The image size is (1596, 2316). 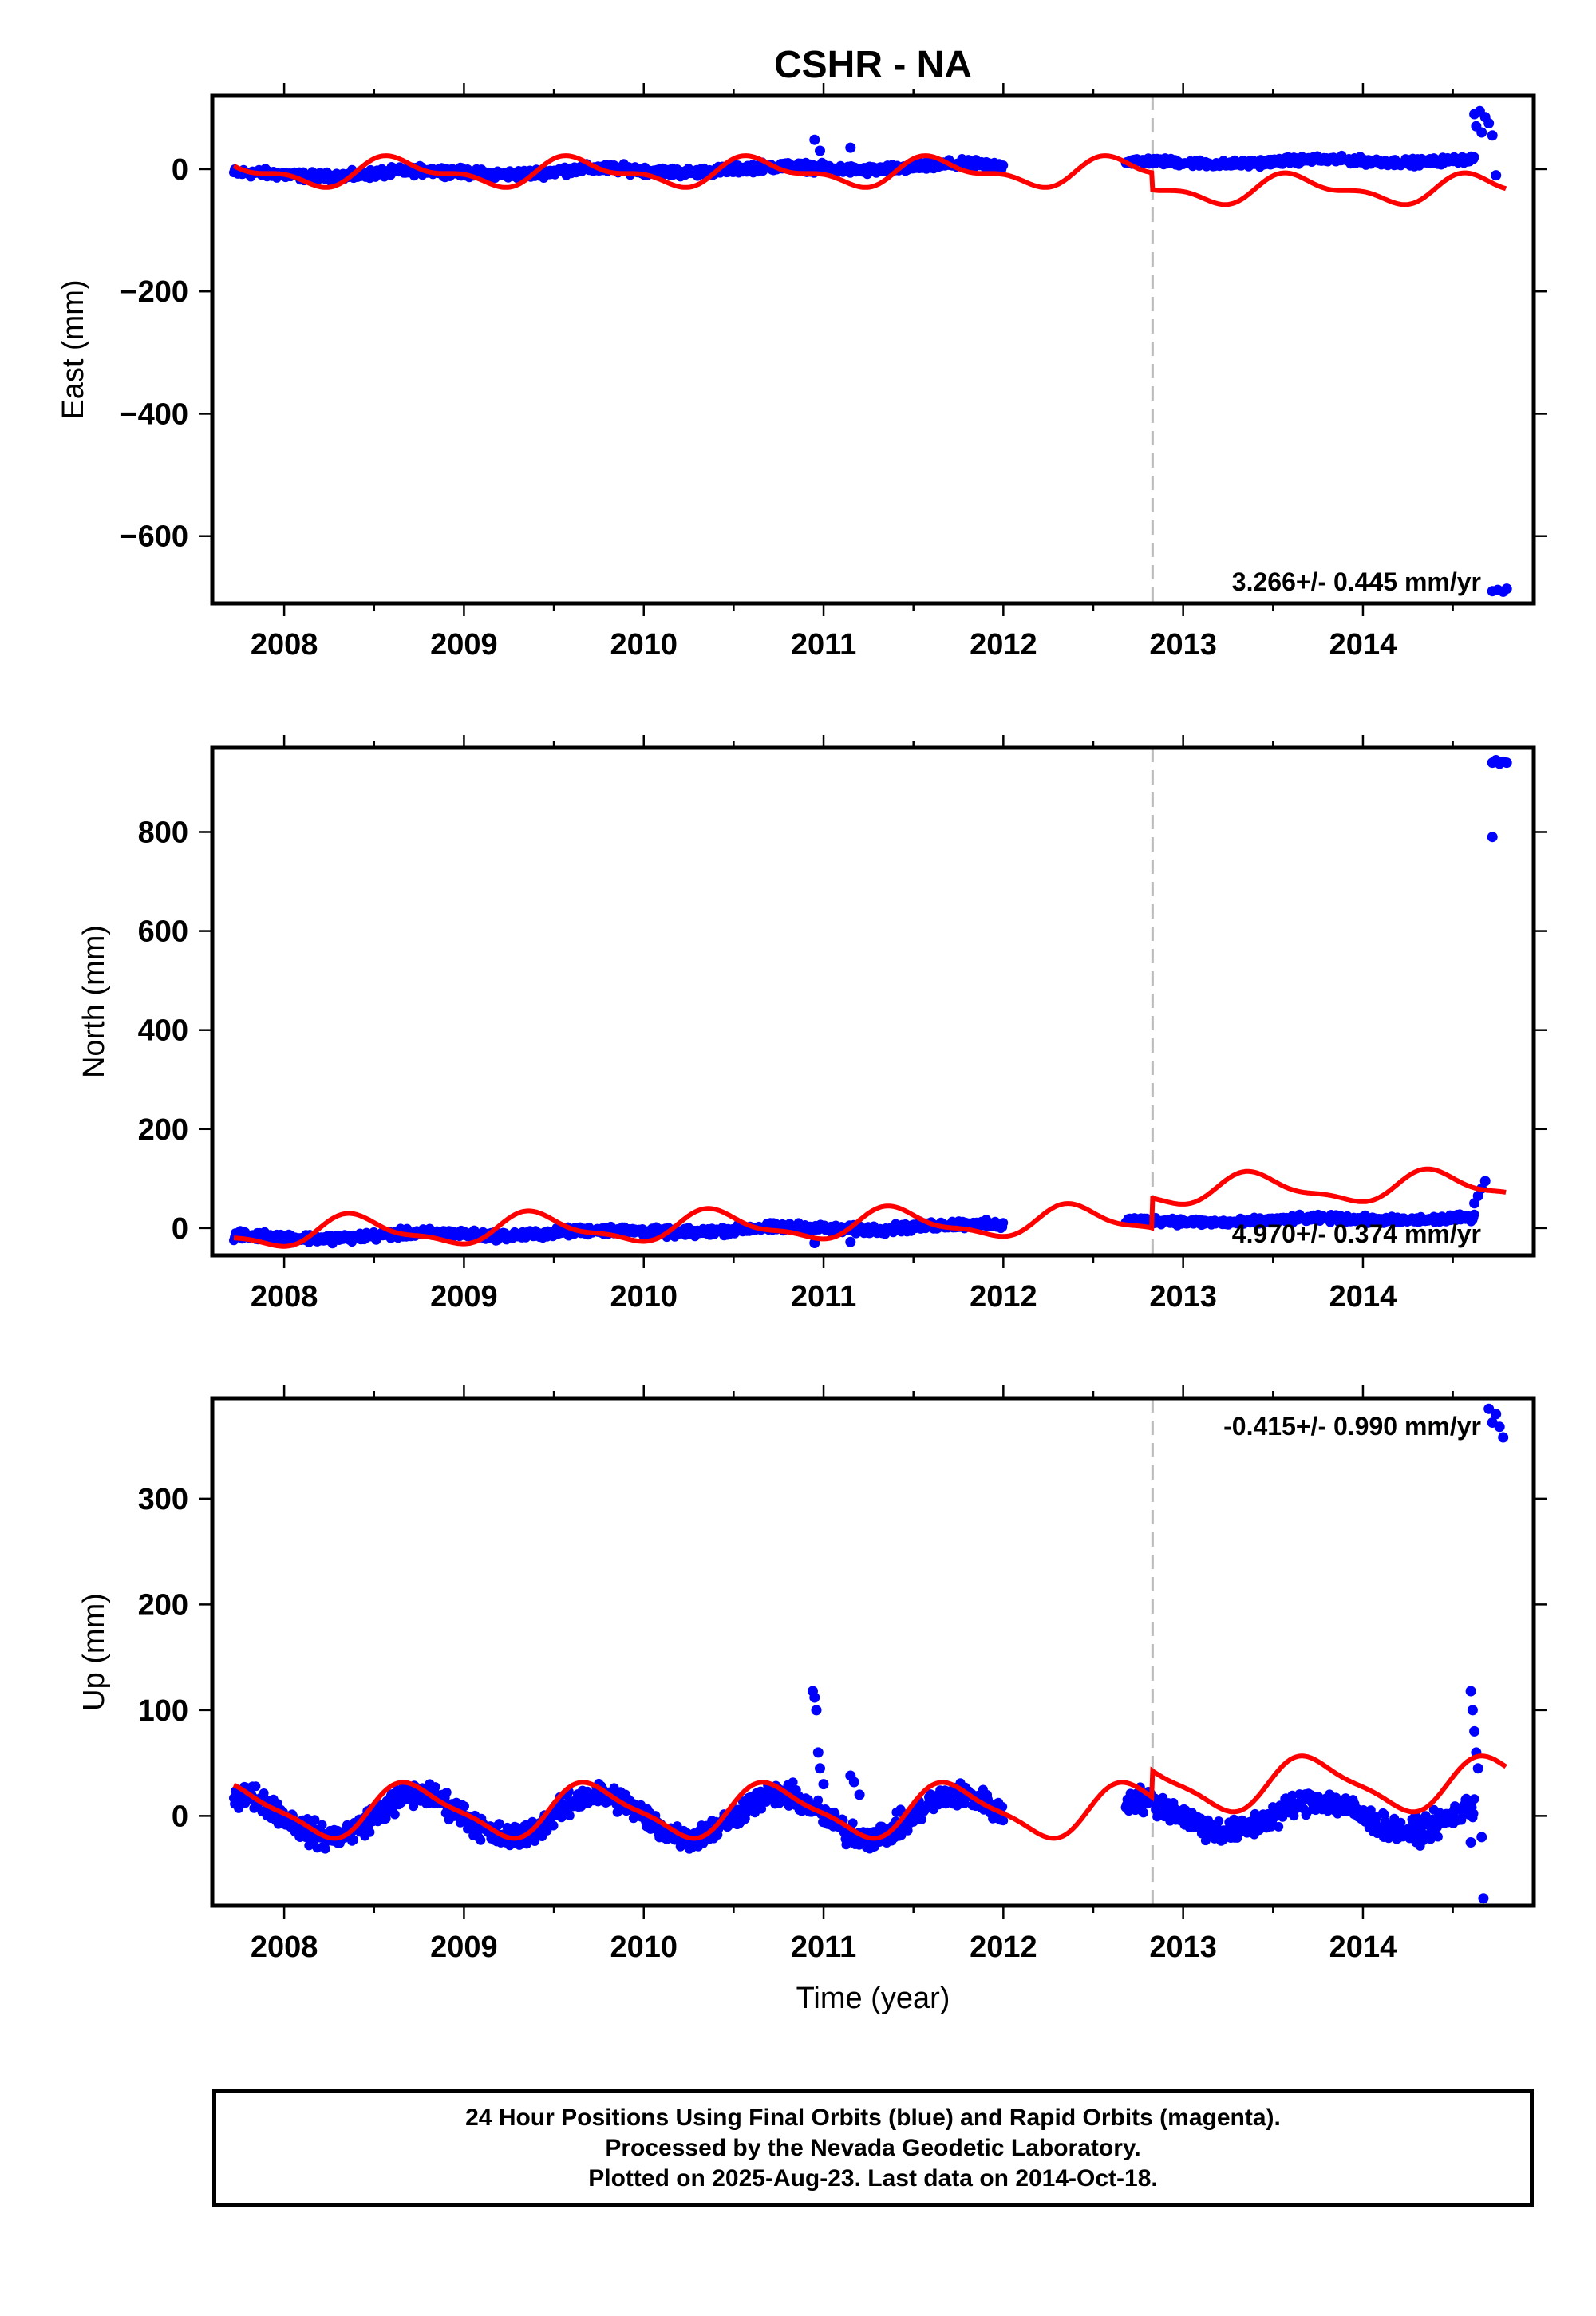 I want to click on x-axis-label: Time (year), so click(x=873, y=1998).